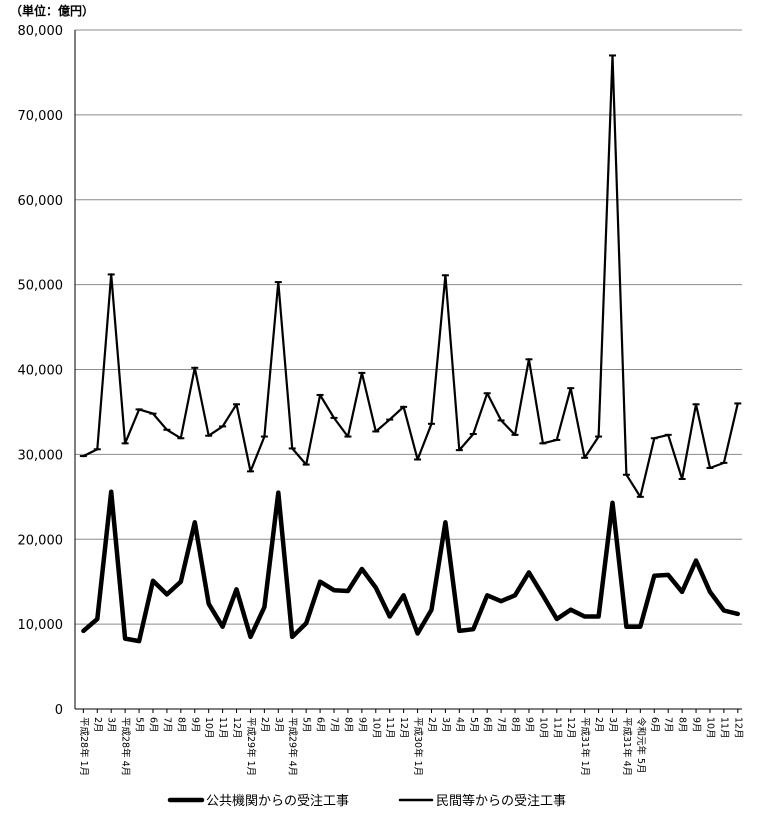 Image resolution: width=766 pixels, height=833 pixels. Describe the element at coordinates (59, 710) in the screenshot. I see `y-tick-label: 0` at that location.